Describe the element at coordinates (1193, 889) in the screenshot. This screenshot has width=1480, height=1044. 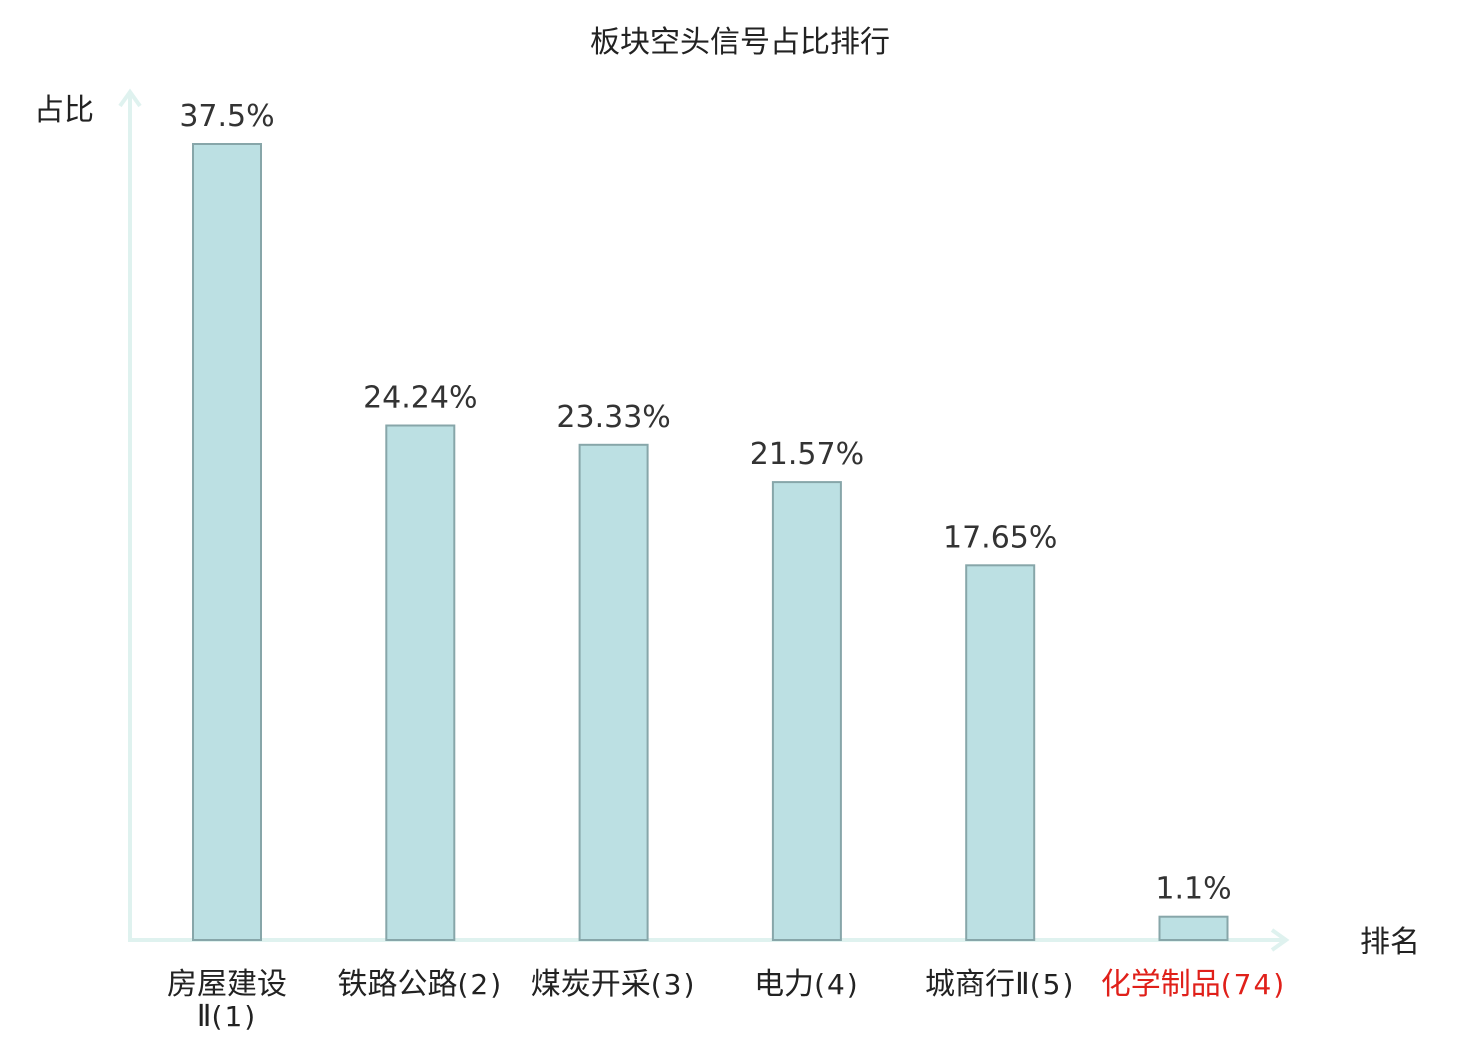
I see `value-label: 1.1%` at that location.